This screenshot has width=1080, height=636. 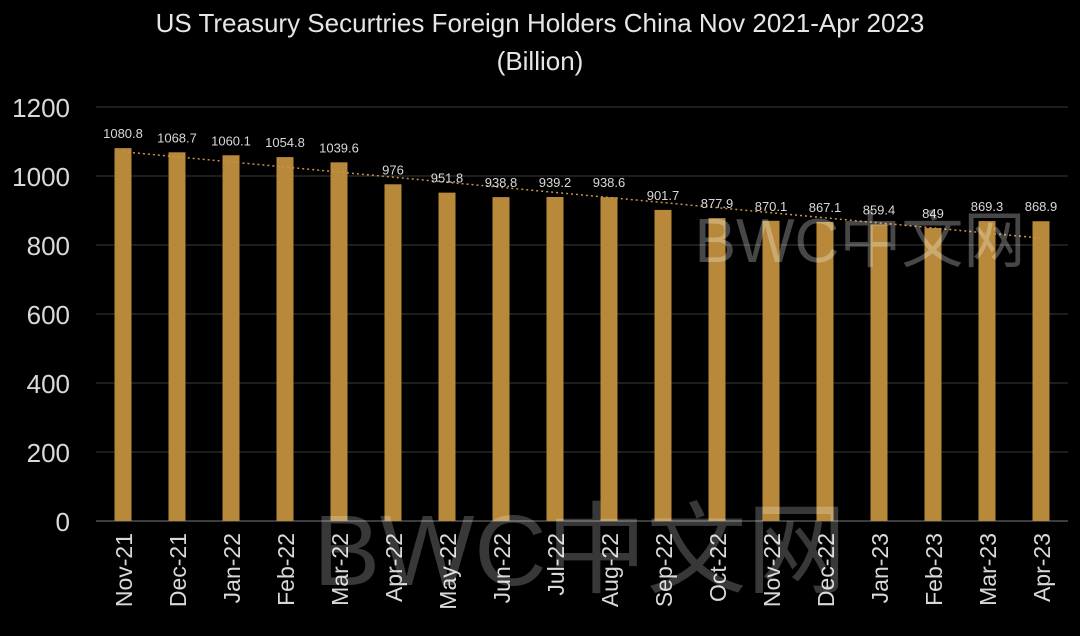 I want to click on y-tick-label: 1200, so click(x=41, y=108).